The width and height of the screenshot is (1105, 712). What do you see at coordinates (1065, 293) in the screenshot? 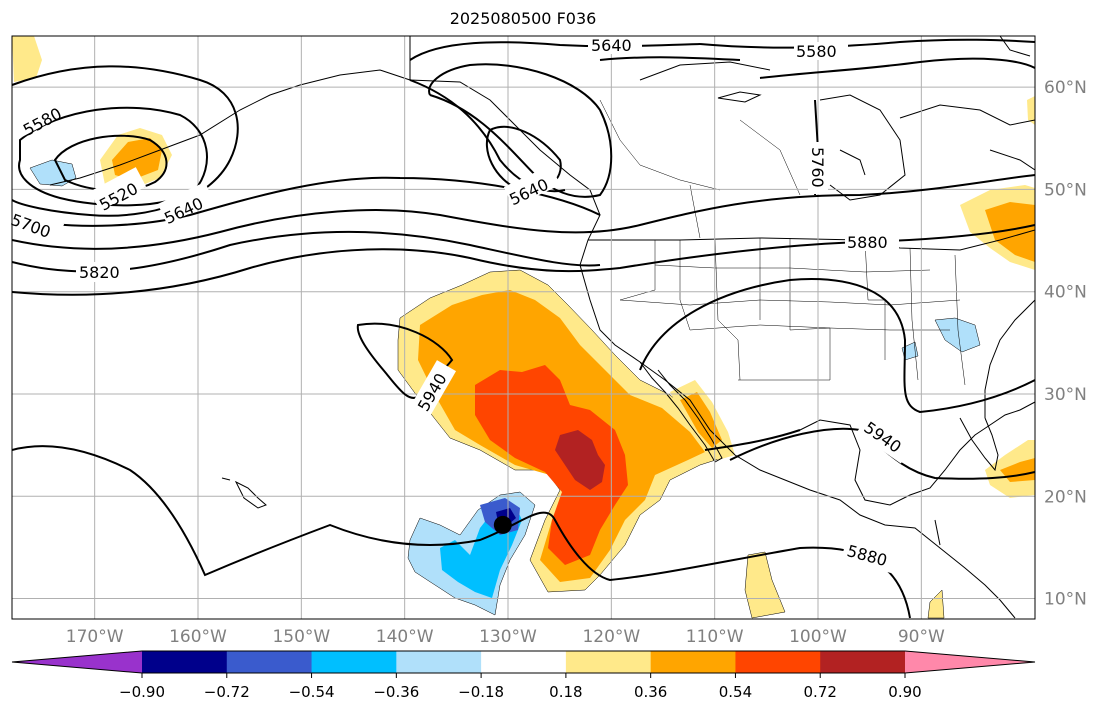
I see `latitude-label: 40°N` at bounding box center [1065, 293].